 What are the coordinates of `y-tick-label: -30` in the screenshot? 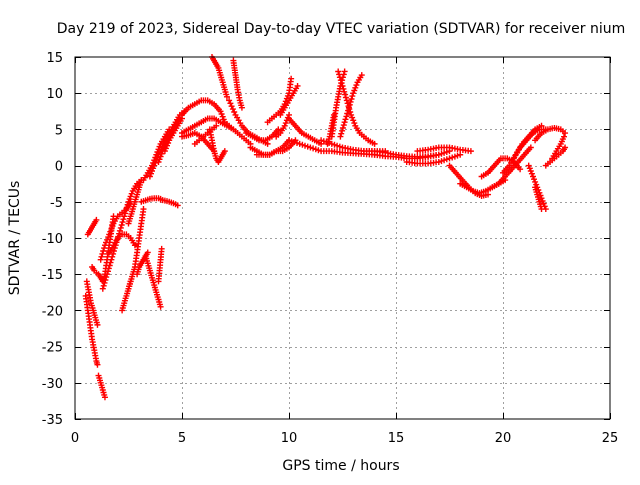 It's located at (52, 384).